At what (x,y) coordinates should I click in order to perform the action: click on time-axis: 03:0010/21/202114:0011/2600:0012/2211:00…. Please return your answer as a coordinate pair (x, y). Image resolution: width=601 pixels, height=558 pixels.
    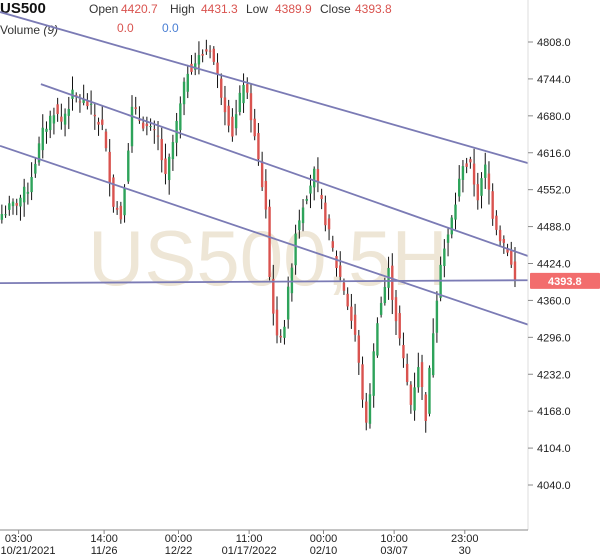
    Looking at the image, I should click on (264, 543).